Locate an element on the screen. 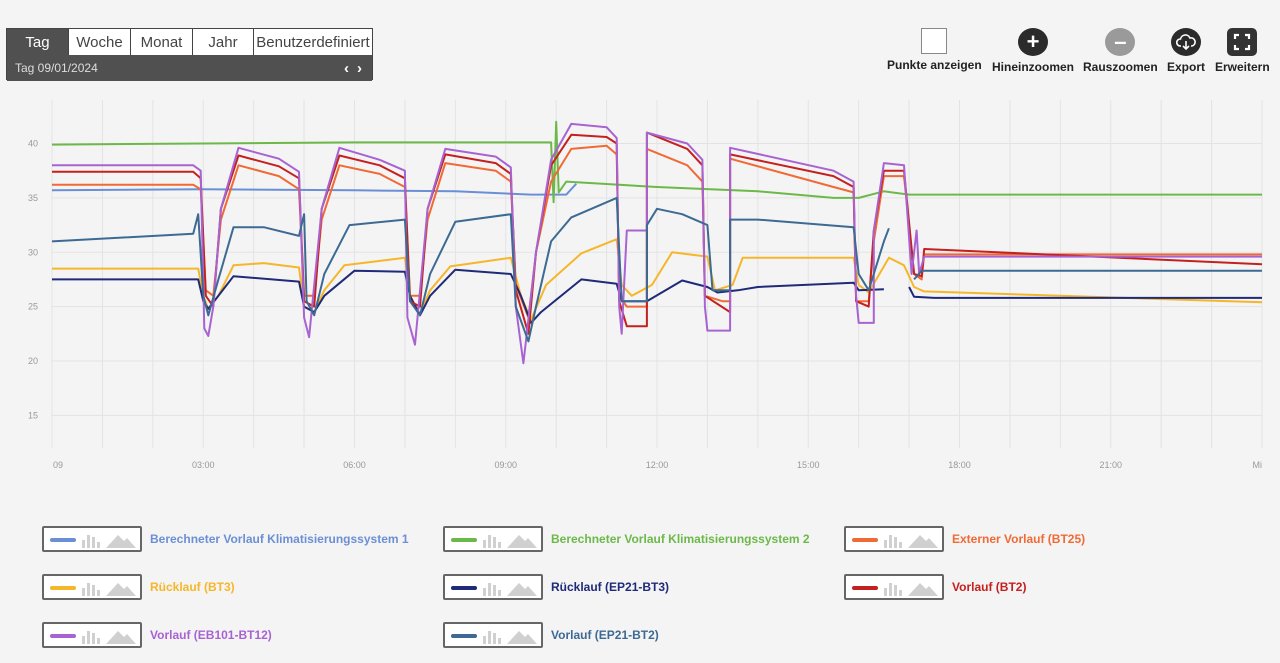 The width and height of the screenshot is (1280, 663). zoom-out-button: – Rauszoomen is located at coordinates (1120, 51).